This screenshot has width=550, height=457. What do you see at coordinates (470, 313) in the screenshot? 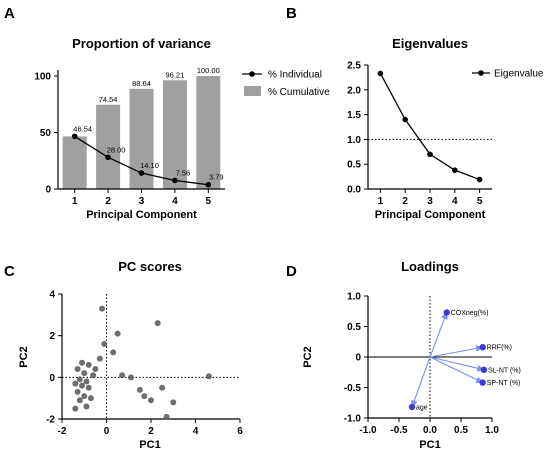
I see `loading-label: COXneg(%)` at bounding box center [470, 313].